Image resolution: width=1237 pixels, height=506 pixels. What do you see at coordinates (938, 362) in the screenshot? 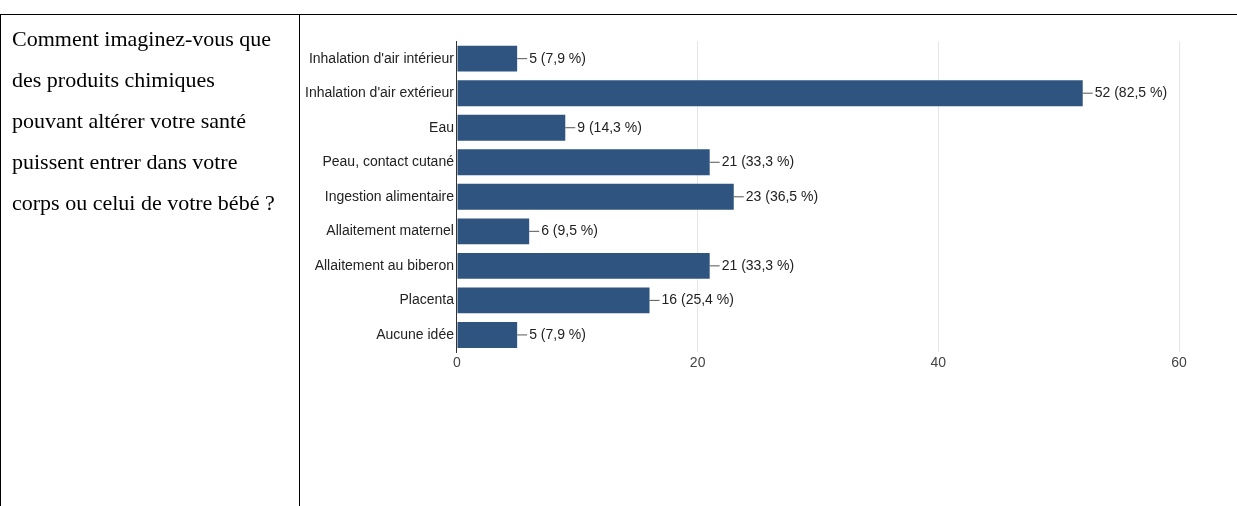
I see `x-tick-label: 40` at bounding box center [938, 362].